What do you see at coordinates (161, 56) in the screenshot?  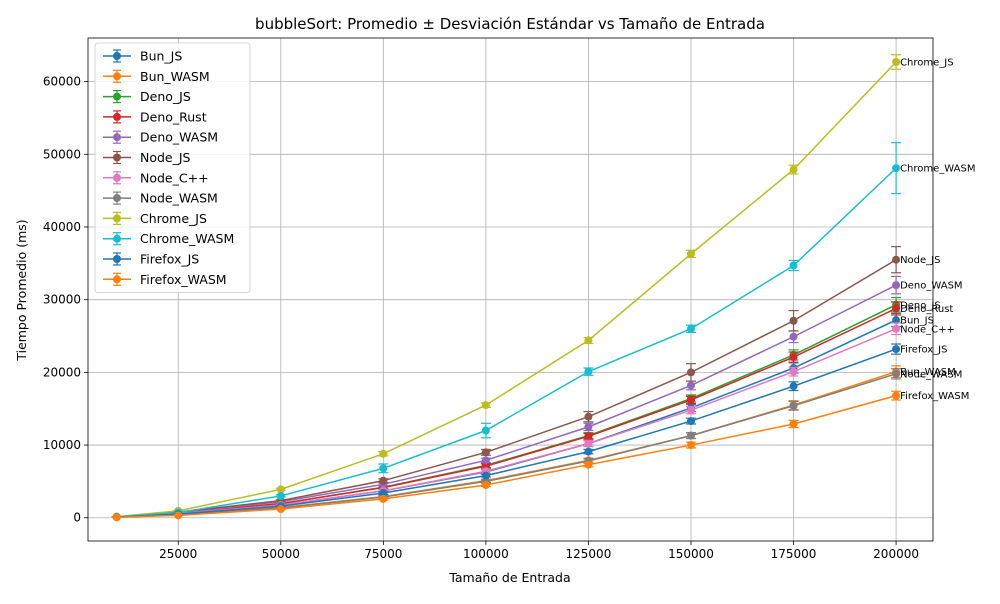 I see `legend-label: Bun_JS` at bounding box center [161, 56].